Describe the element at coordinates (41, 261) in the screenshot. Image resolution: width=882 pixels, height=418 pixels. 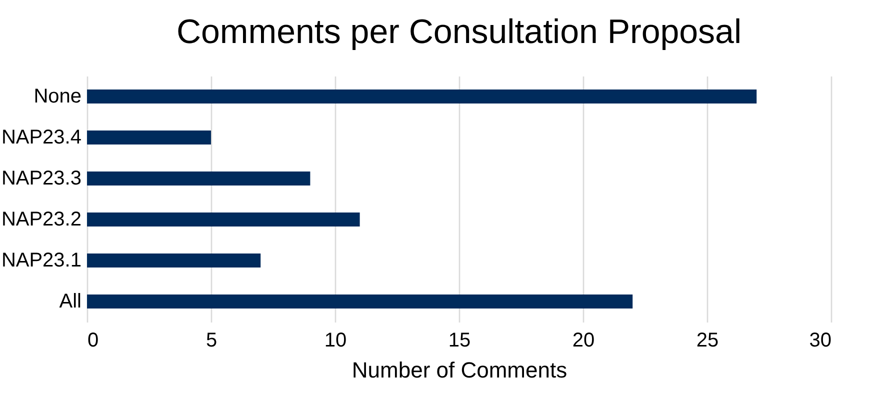
I see `y-tick-label: NAP23.1` at that location.